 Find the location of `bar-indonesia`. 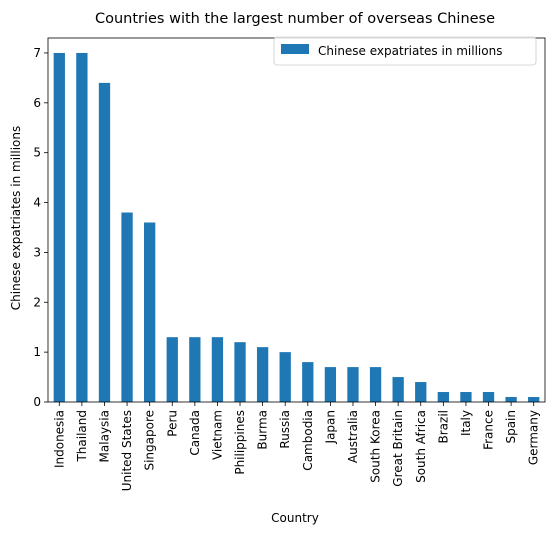

bar-indonesia is located at coordinates (59, 227).